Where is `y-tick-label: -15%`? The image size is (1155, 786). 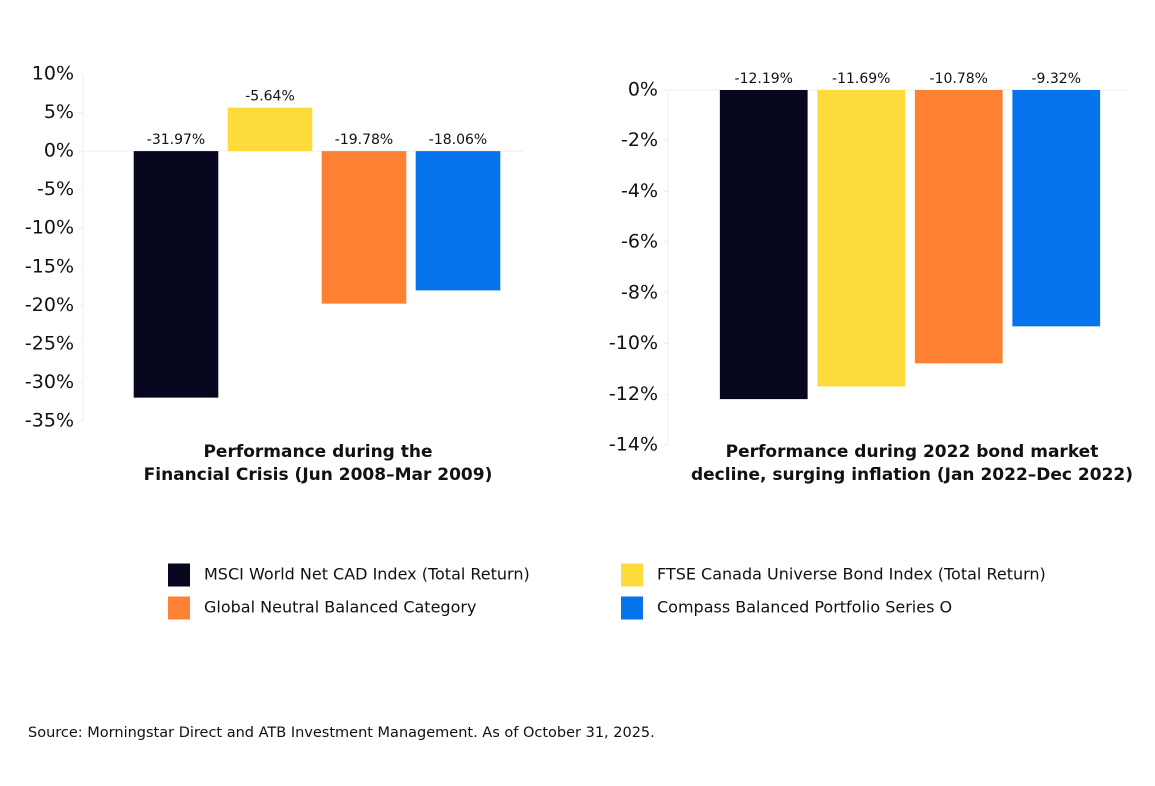
y-tick-label: -15% is located at coordinates (49, 266).